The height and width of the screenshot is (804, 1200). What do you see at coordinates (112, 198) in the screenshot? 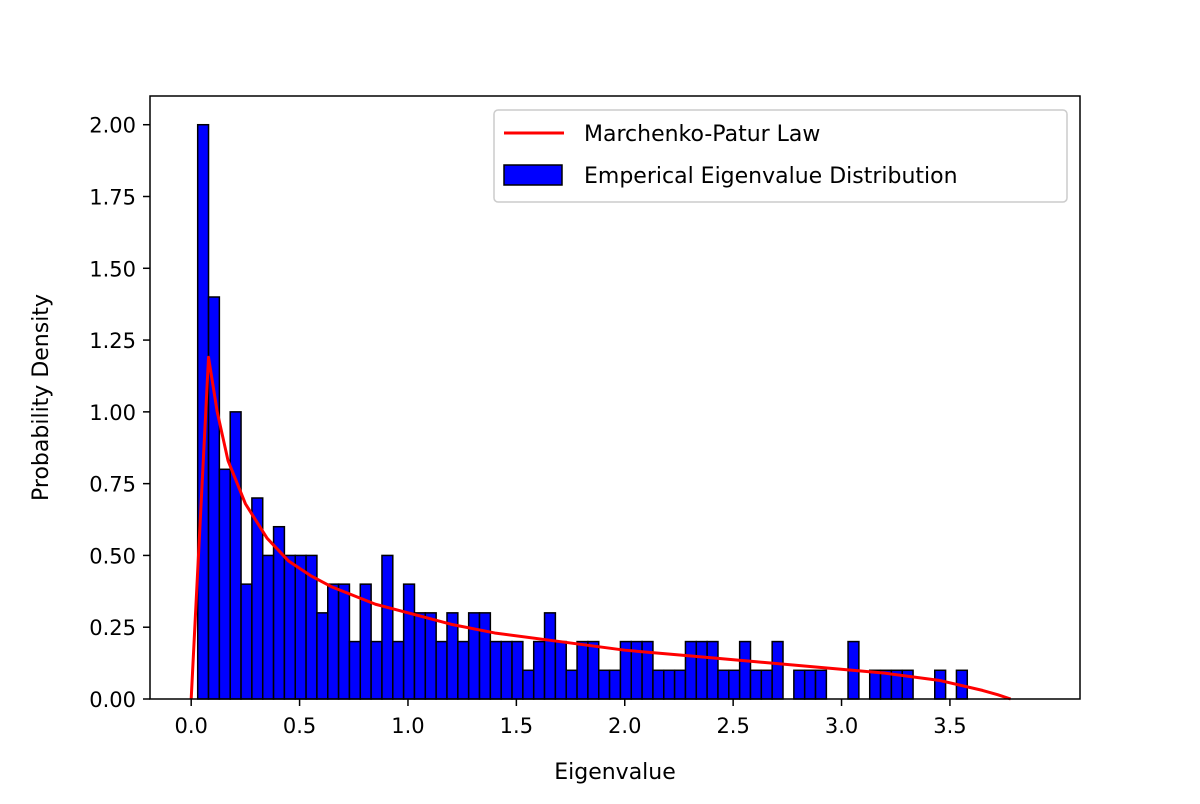
I see `y-tick-label: 1.75` at bounding box center [112, 198].